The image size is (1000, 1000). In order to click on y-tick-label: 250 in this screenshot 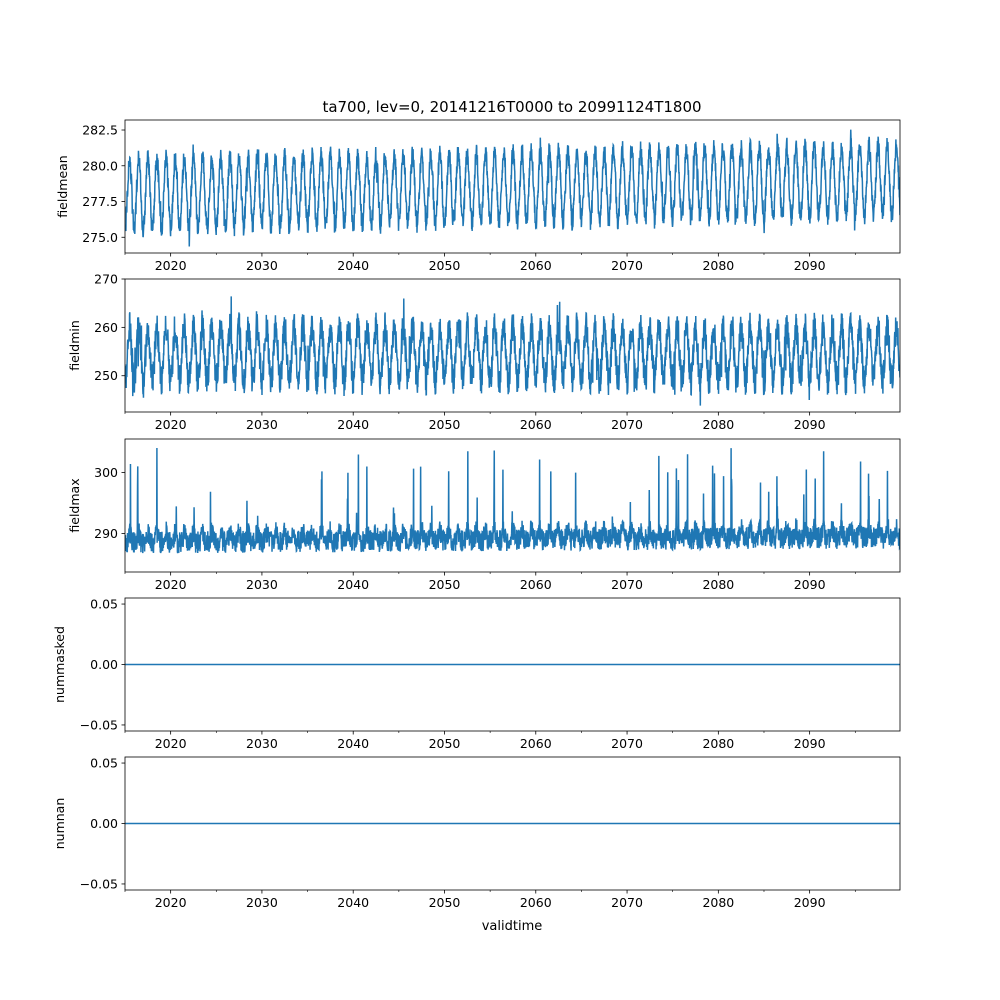, I will do `click(106, 375)`.